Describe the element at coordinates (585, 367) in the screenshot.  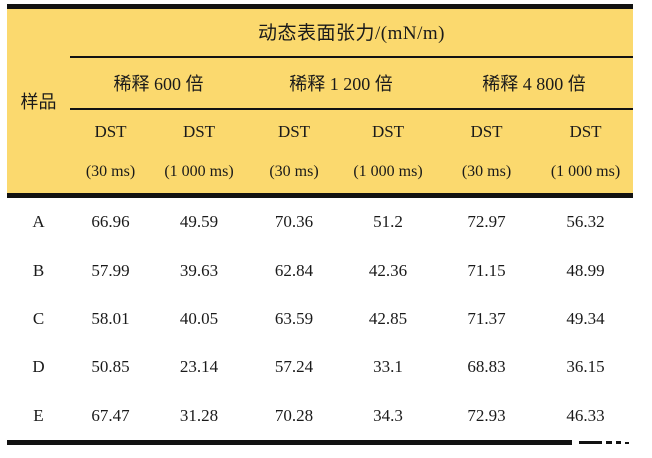
I see `data-cell: 36.15` at that location.